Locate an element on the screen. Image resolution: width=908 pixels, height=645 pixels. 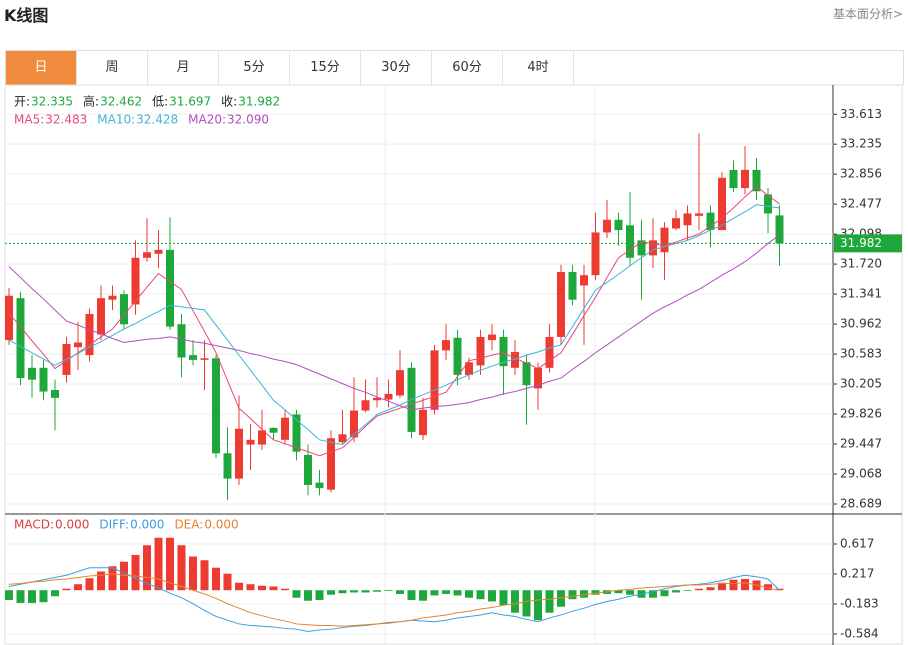
info-text: 低: is located at coordinates (160, 102).